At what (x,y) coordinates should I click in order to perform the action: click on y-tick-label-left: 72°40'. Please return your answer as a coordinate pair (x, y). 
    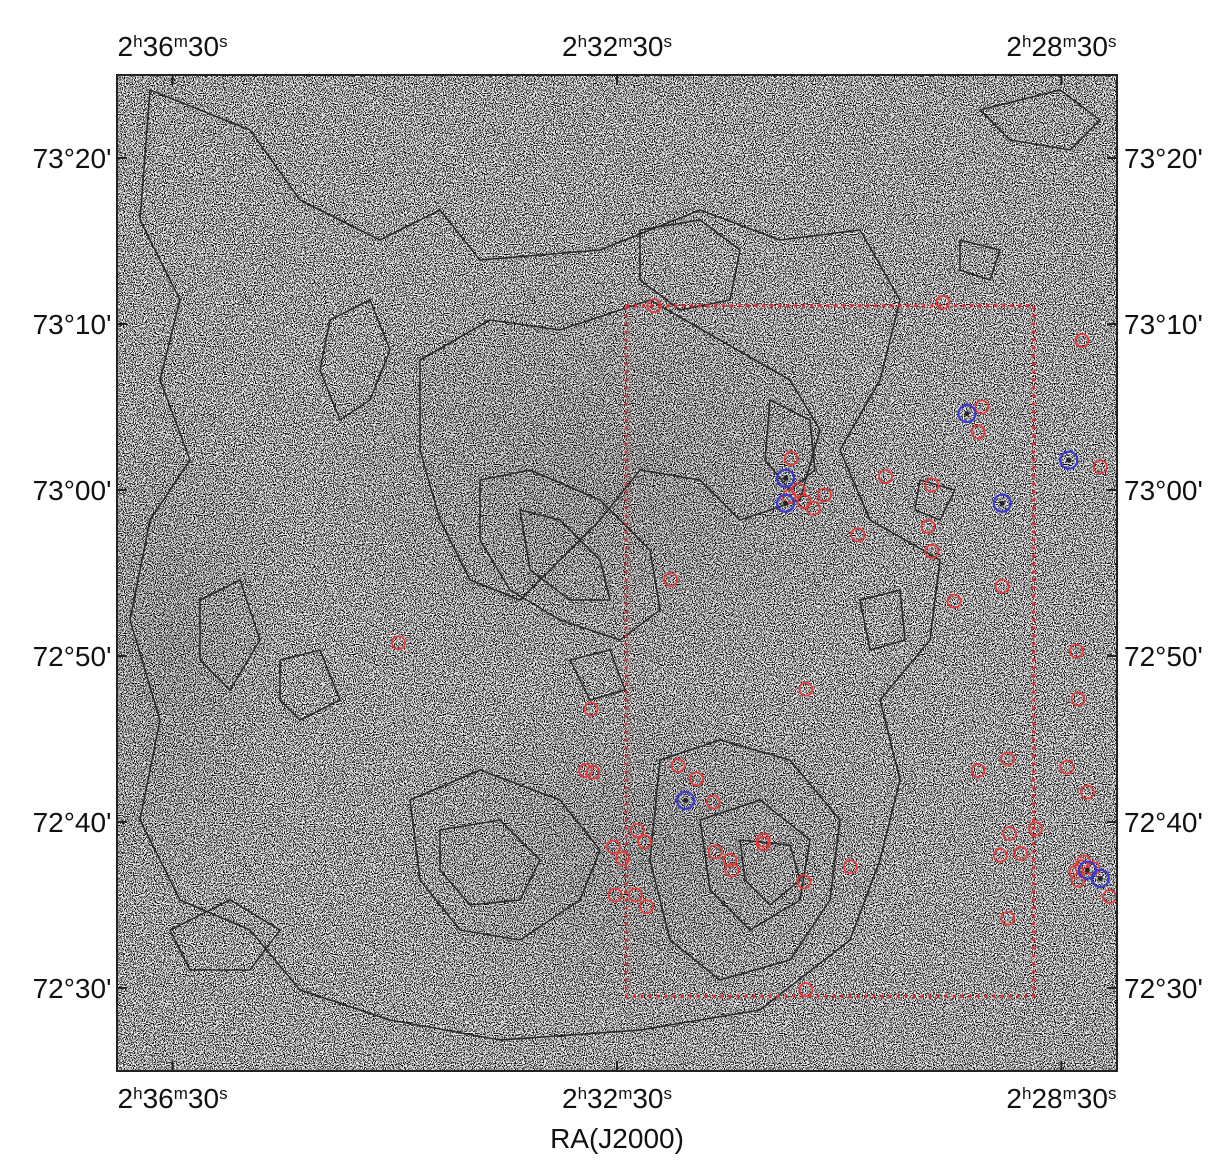
    Looking at the image, I should click on (72, 822).